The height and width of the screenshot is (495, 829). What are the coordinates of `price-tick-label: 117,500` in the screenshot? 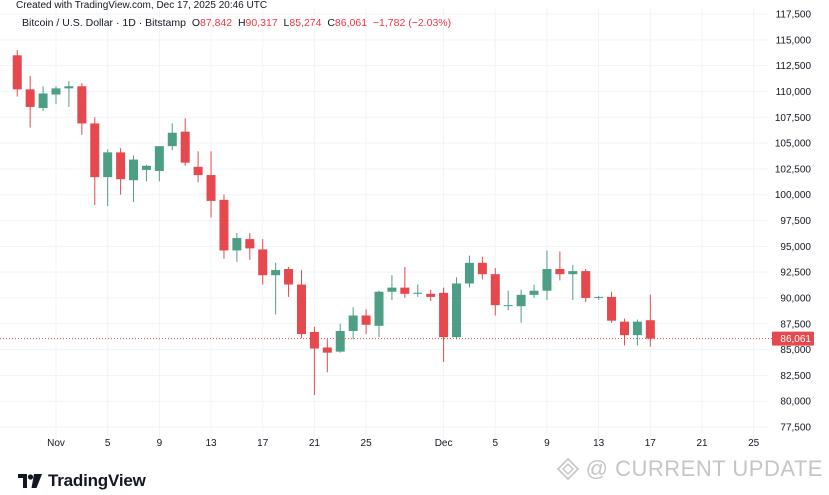 It's located at (794, 15).